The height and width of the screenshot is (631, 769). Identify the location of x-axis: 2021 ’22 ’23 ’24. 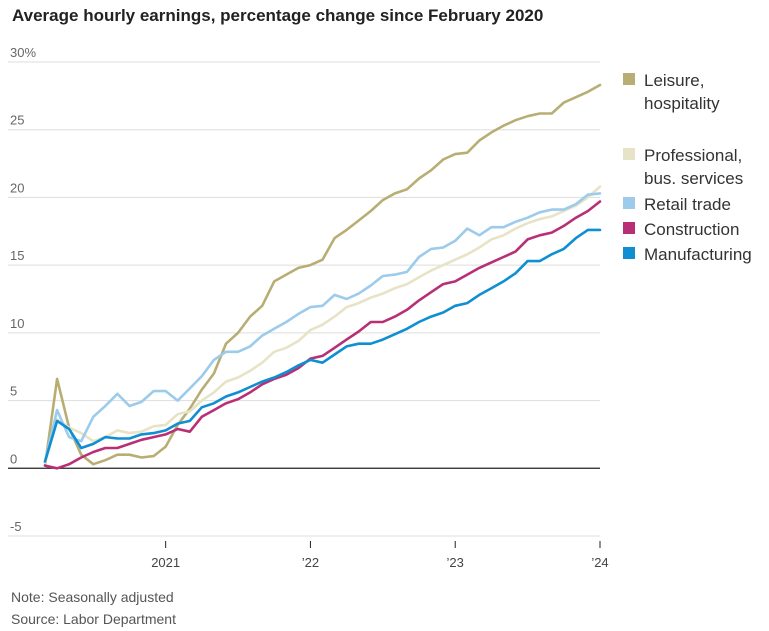
(380, 555).